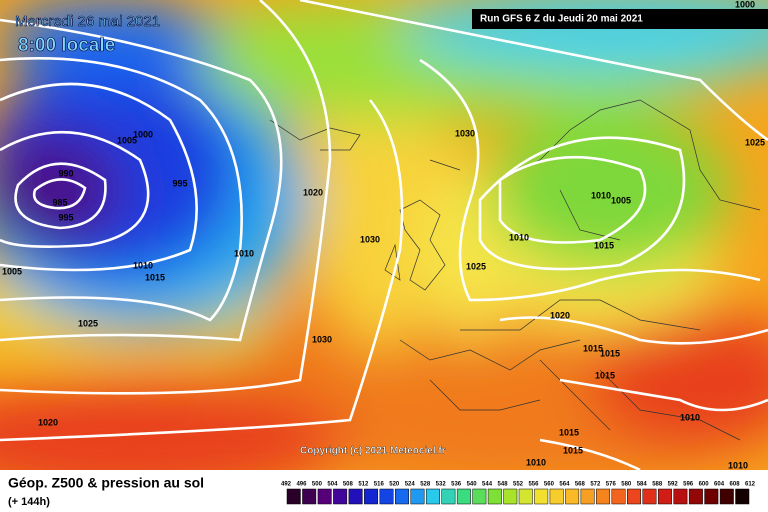 This screenshot has width=768, height=512. Describe the element at coordinates (65, 173) in the screenshot. I see `isobar-label: 990` at that location.